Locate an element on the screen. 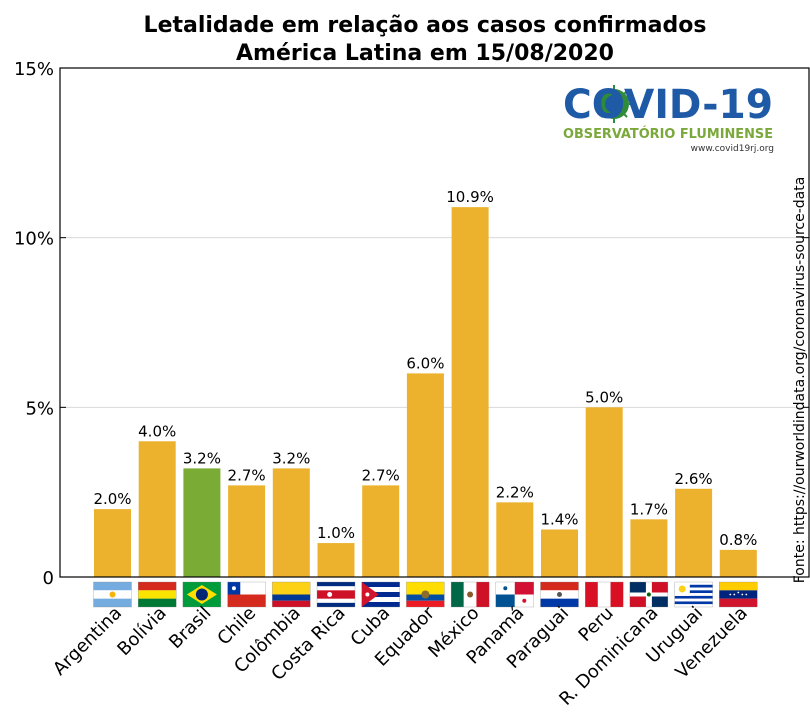 The height and width of the screenshot is (713, 810). bar-value-label: 6.0% is located at coordinates (425, 363).